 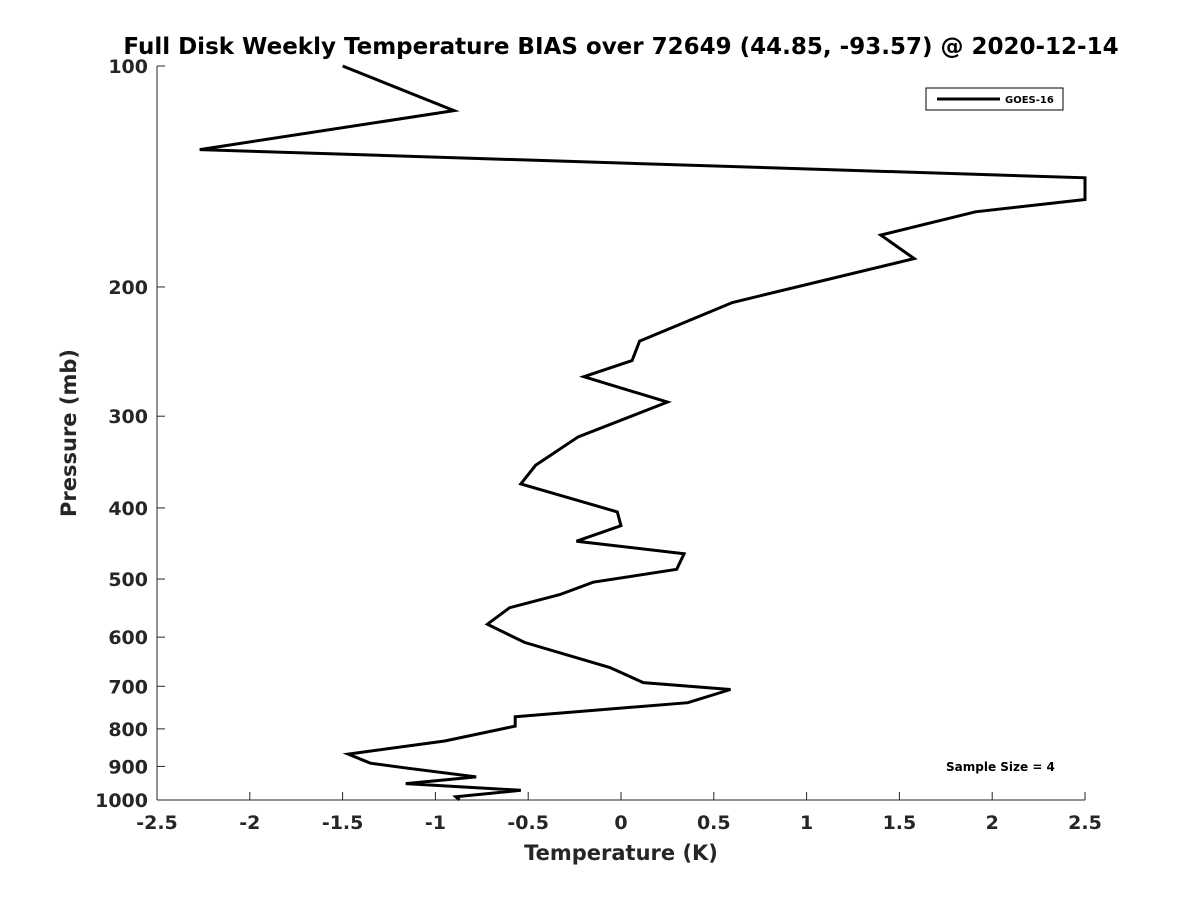 I want to click on x-tick-label: 0, so click(x=620, y=823).